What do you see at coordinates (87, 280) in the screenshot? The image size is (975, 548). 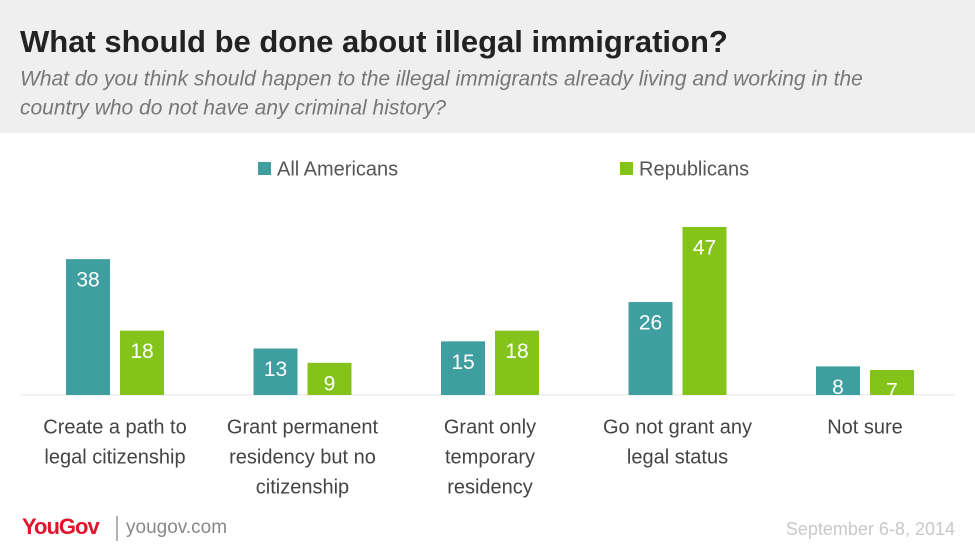 I see `value-label: 38` at bounding box center [87, 280].